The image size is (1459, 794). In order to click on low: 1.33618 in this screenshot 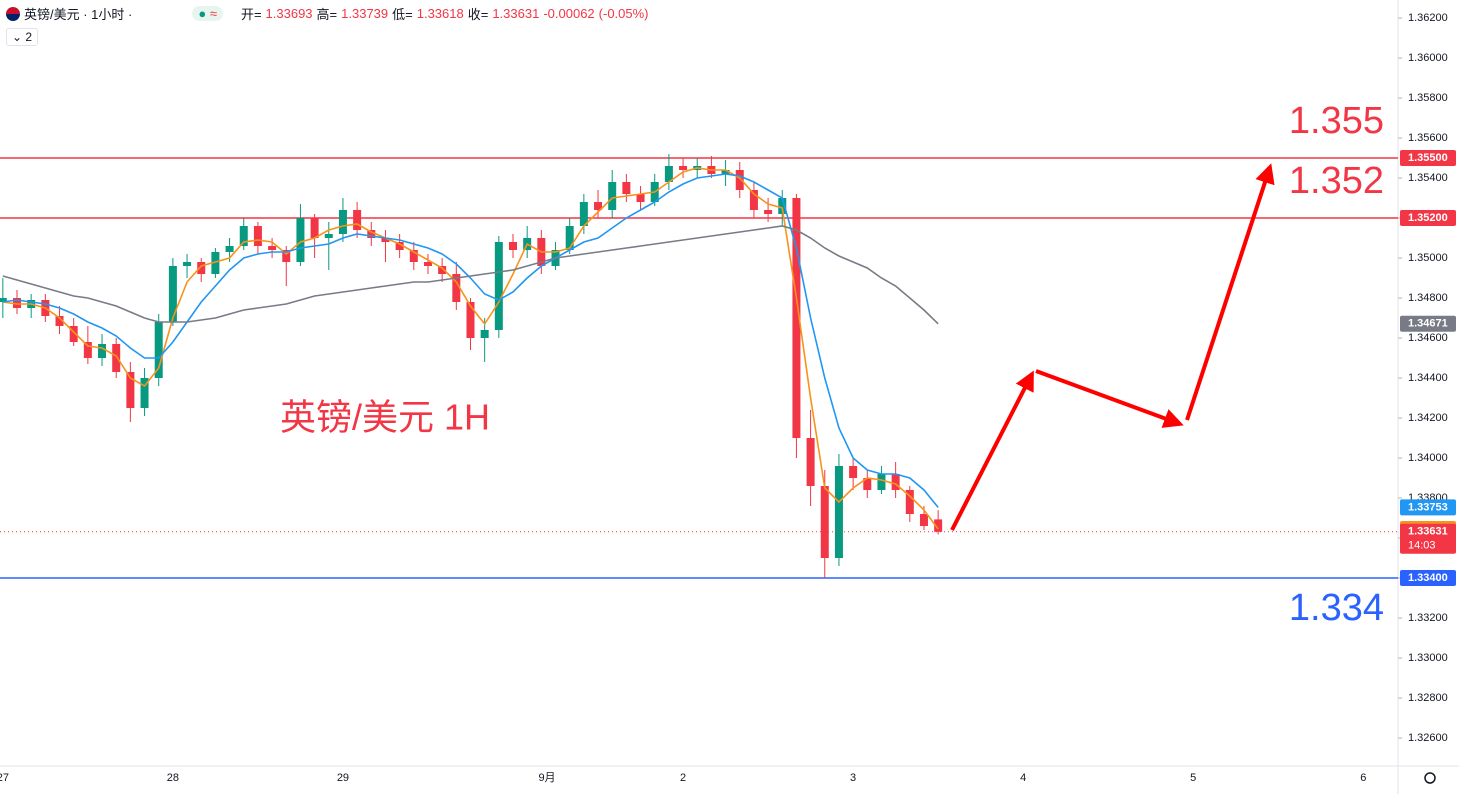, I will do `click(440, 13)`.